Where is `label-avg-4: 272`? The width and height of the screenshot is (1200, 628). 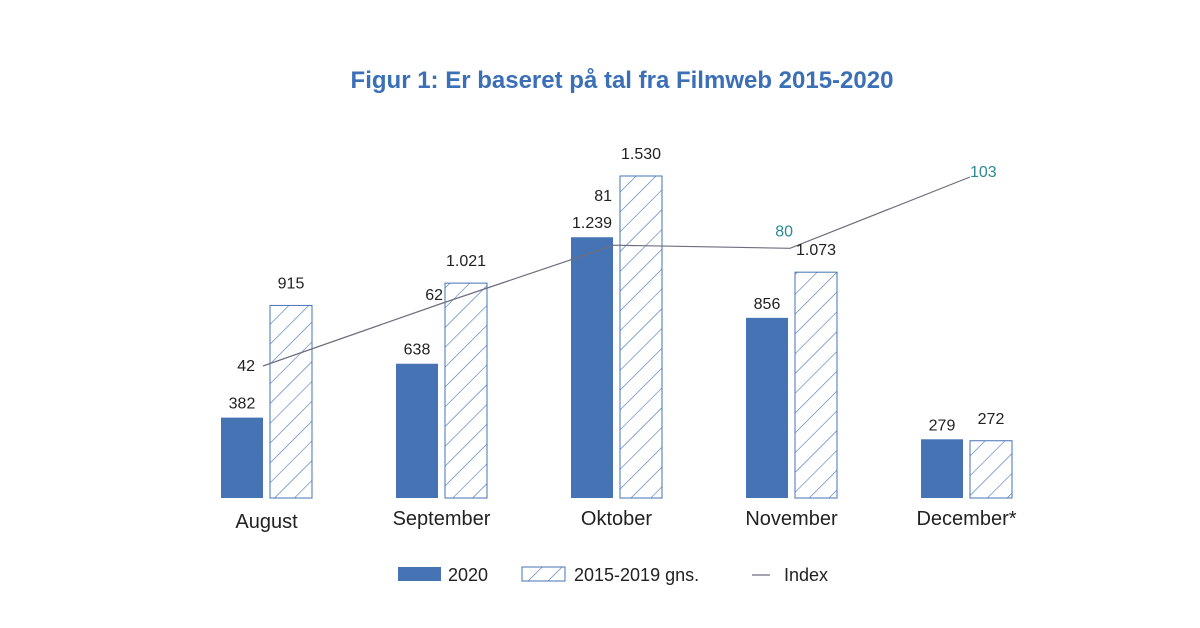
label-avg-4: 272 is located at coordinates (991, 419).